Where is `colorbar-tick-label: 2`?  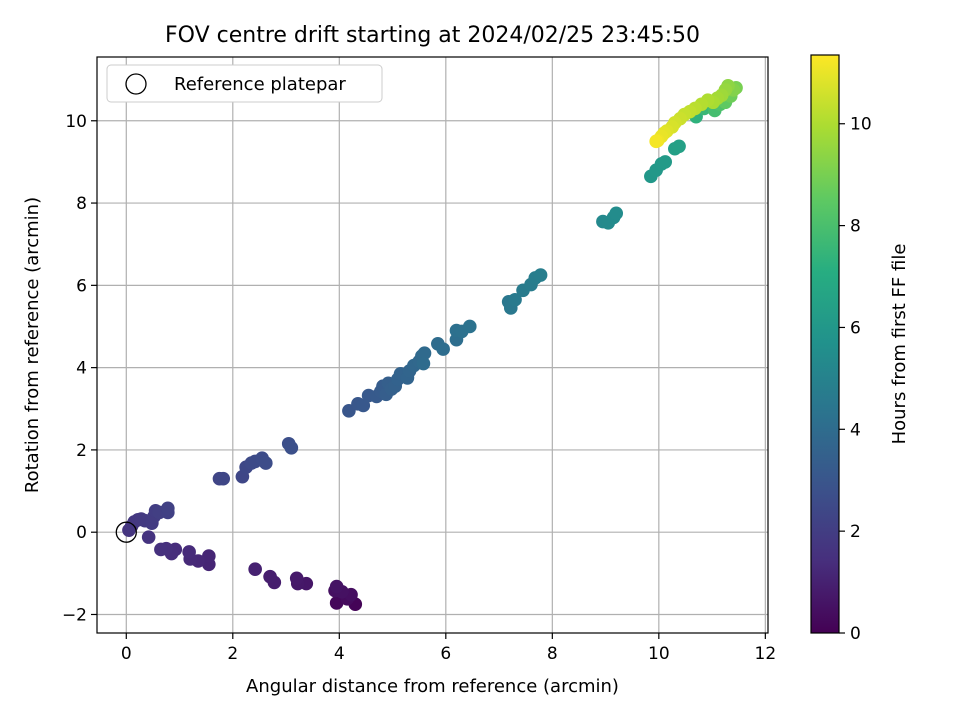
colorbar-tick-label: 2 is located at coordinates (855, 532).